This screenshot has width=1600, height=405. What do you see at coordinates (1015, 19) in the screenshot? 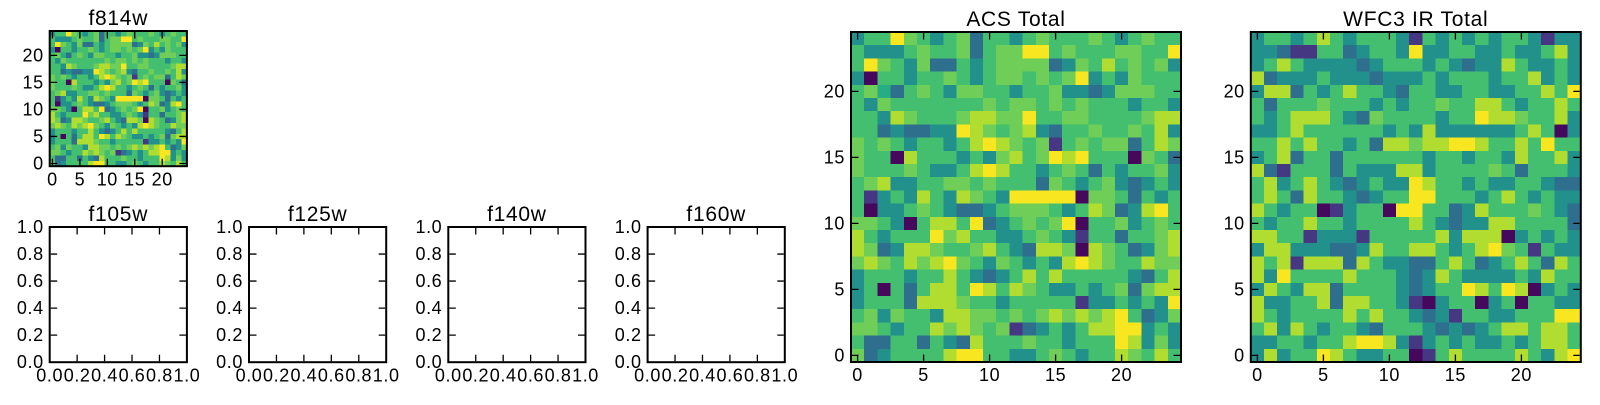
I see `svg-text: ACS Total` at bounding box center [1015, 19].